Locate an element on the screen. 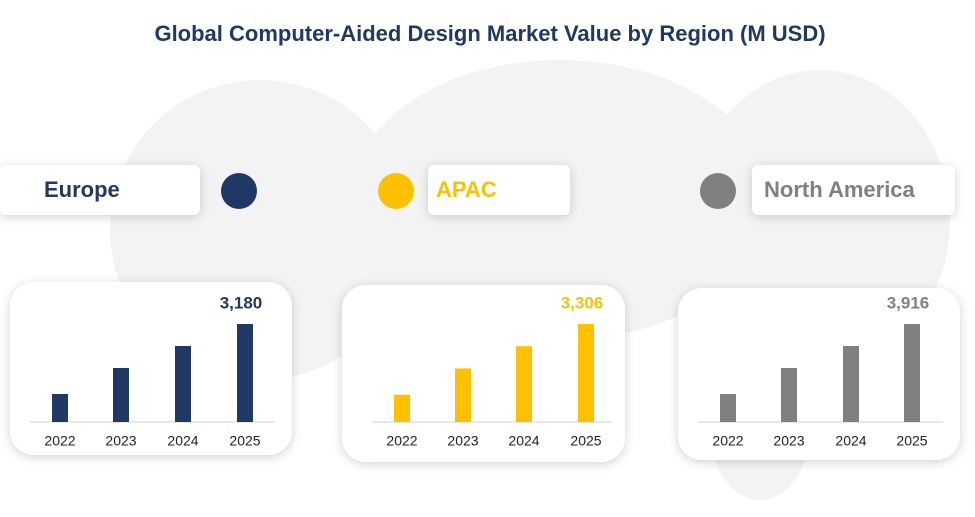  value-label: 3,306 is located at coordinates (582, 302).